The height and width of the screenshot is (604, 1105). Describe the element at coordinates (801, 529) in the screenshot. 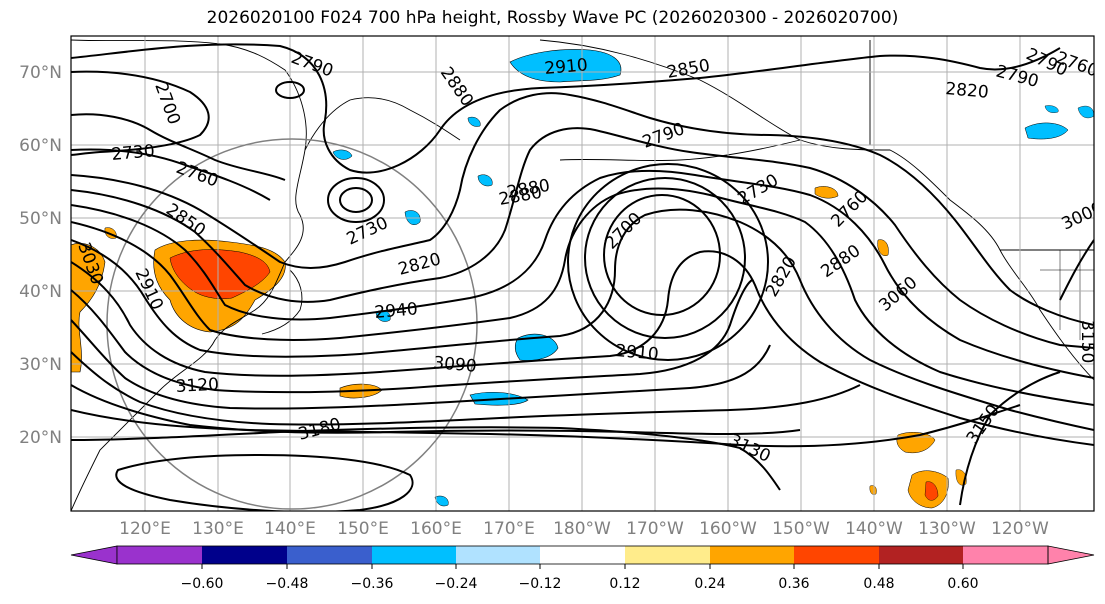

I see `lon-label: 150°W` at that location.